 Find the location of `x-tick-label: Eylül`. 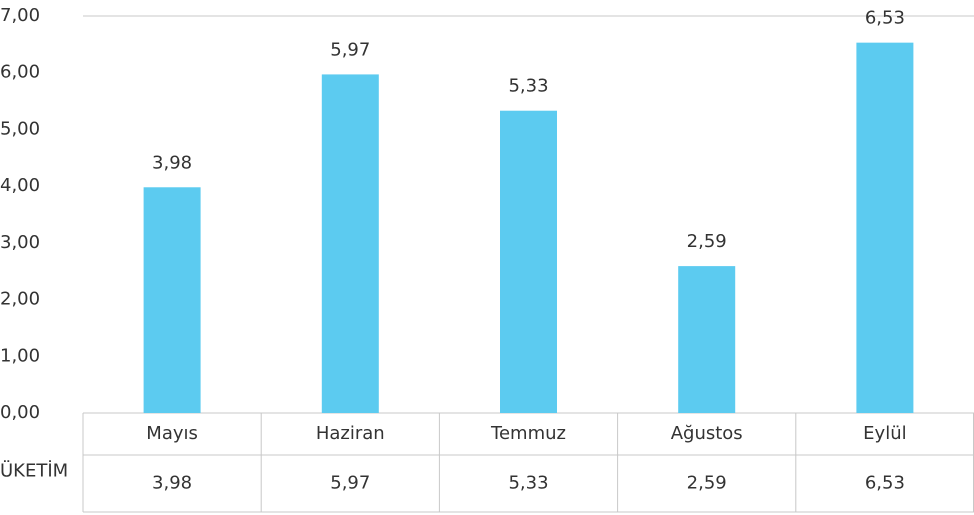

x-tick-label: Eylül is located at coordinates (884, 433).